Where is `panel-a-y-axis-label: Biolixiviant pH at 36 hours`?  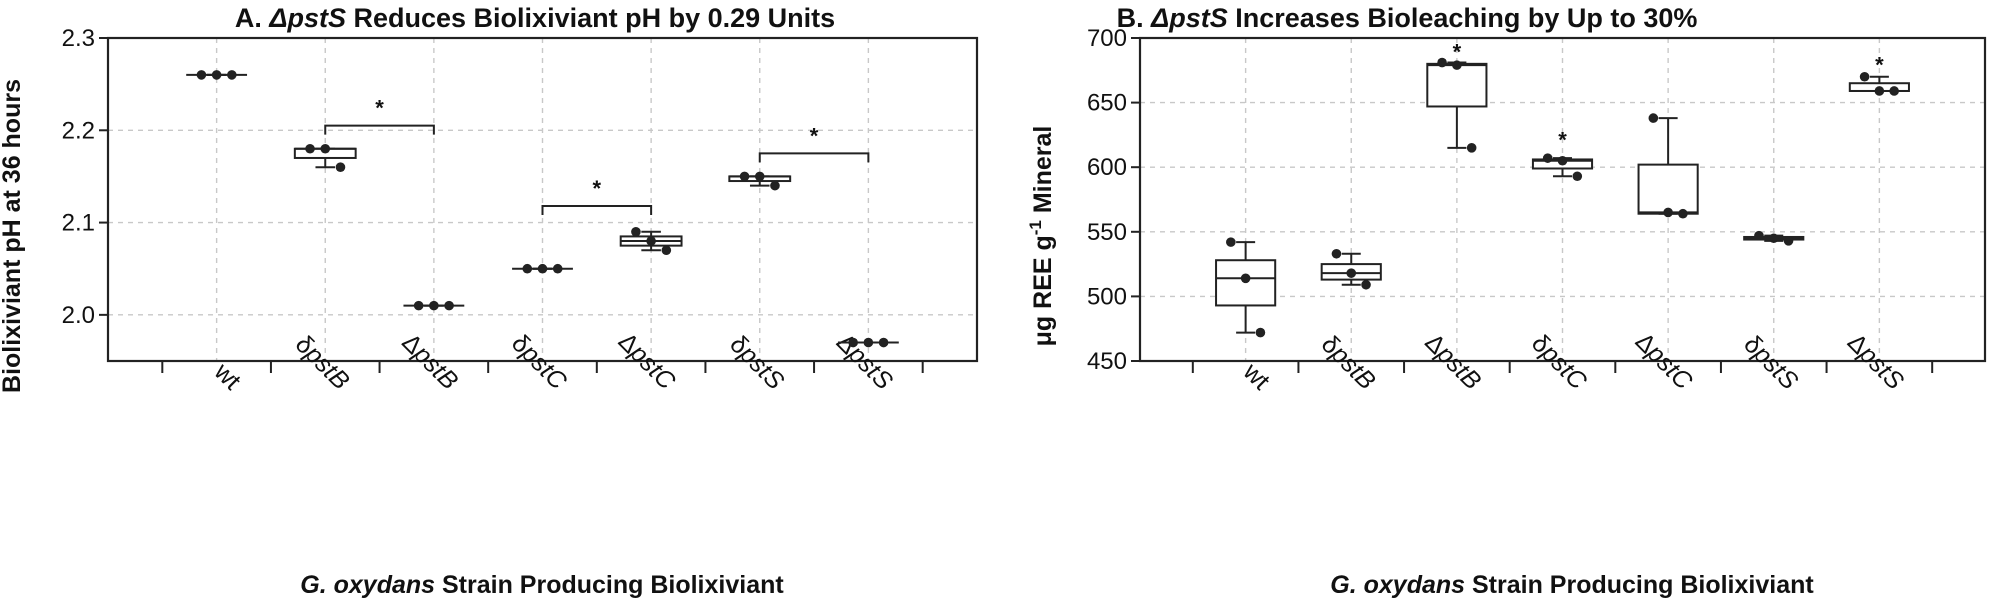 panel-a-y-axis-label: Biolixiviant pH at 36 hours is located at coordinates (13, 236).